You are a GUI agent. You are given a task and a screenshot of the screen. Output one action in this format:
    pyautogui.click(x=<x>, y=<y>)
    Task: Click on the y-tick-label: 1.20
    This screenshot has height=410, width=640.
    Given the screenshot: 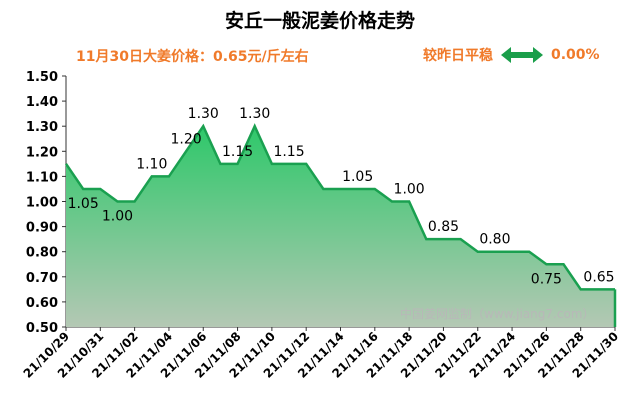 What is the action you would take?
    pyautogui.click(x=42, y=152)
    